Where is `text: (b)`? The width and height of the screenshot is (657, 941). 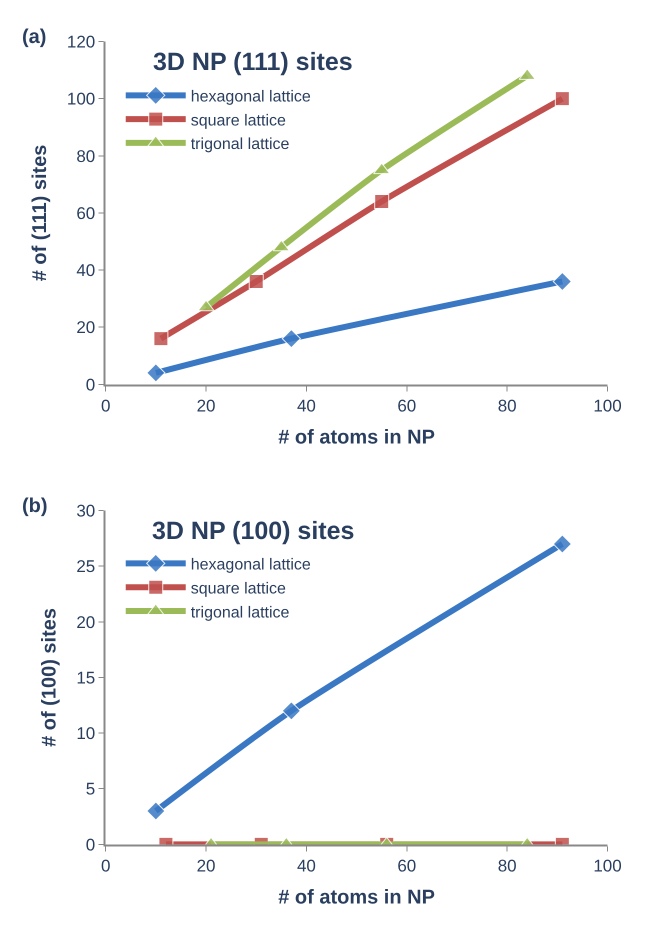 text: (b) is located at coordinates (35, 506).